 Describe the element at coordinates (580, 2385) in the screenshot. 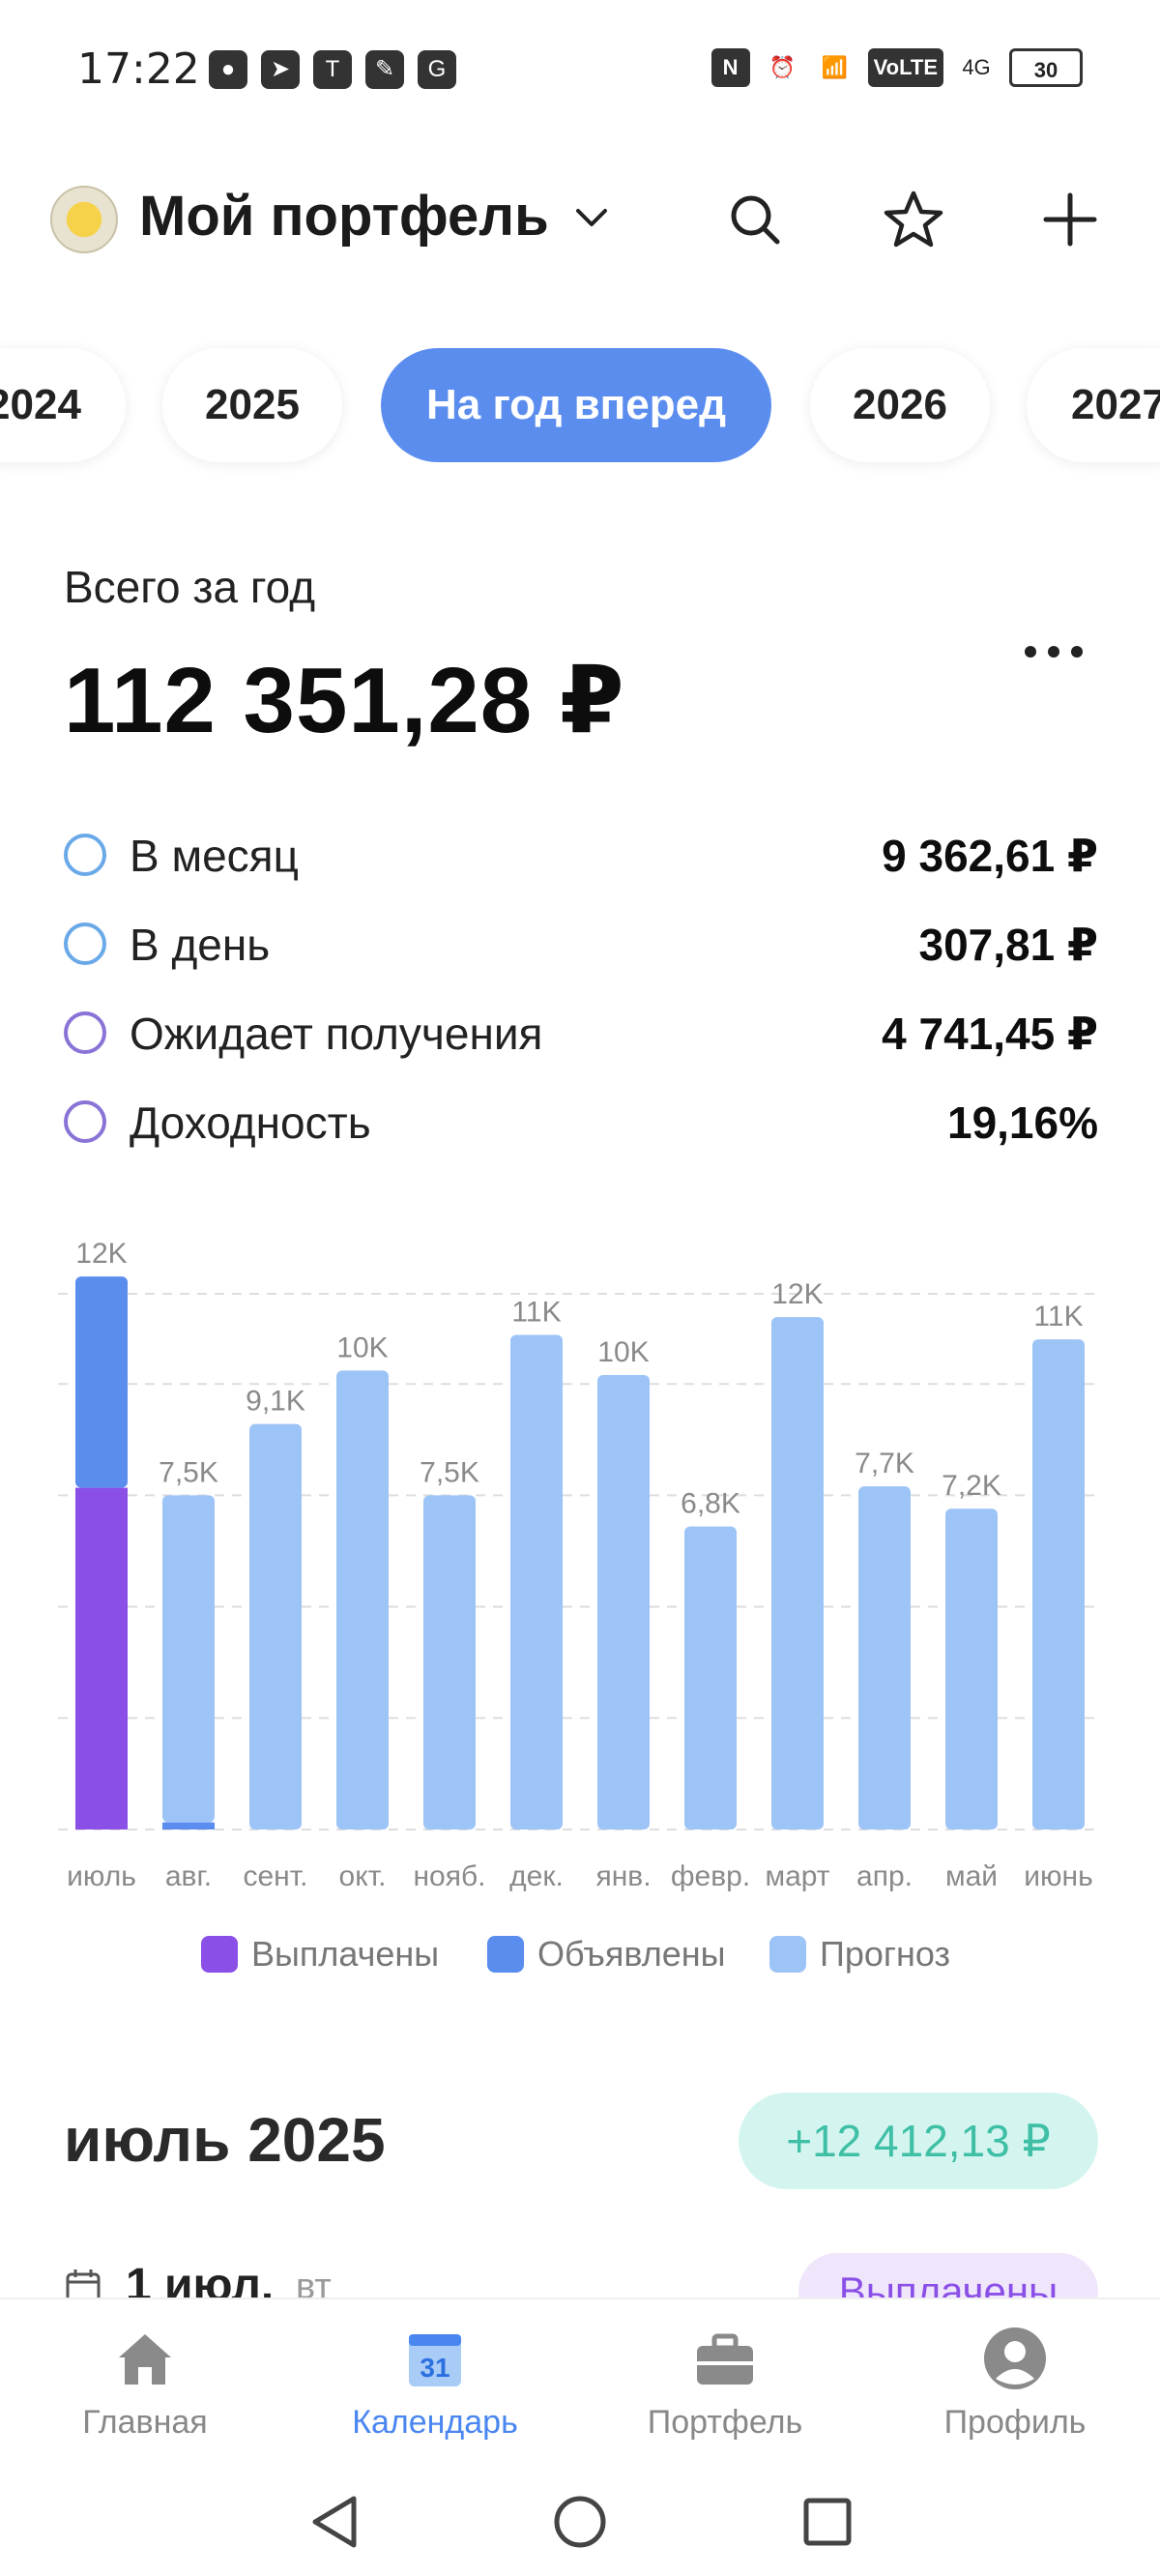

I see `bottom-navigation: Главная 31 Календарь Портфель Профиль` at that location.